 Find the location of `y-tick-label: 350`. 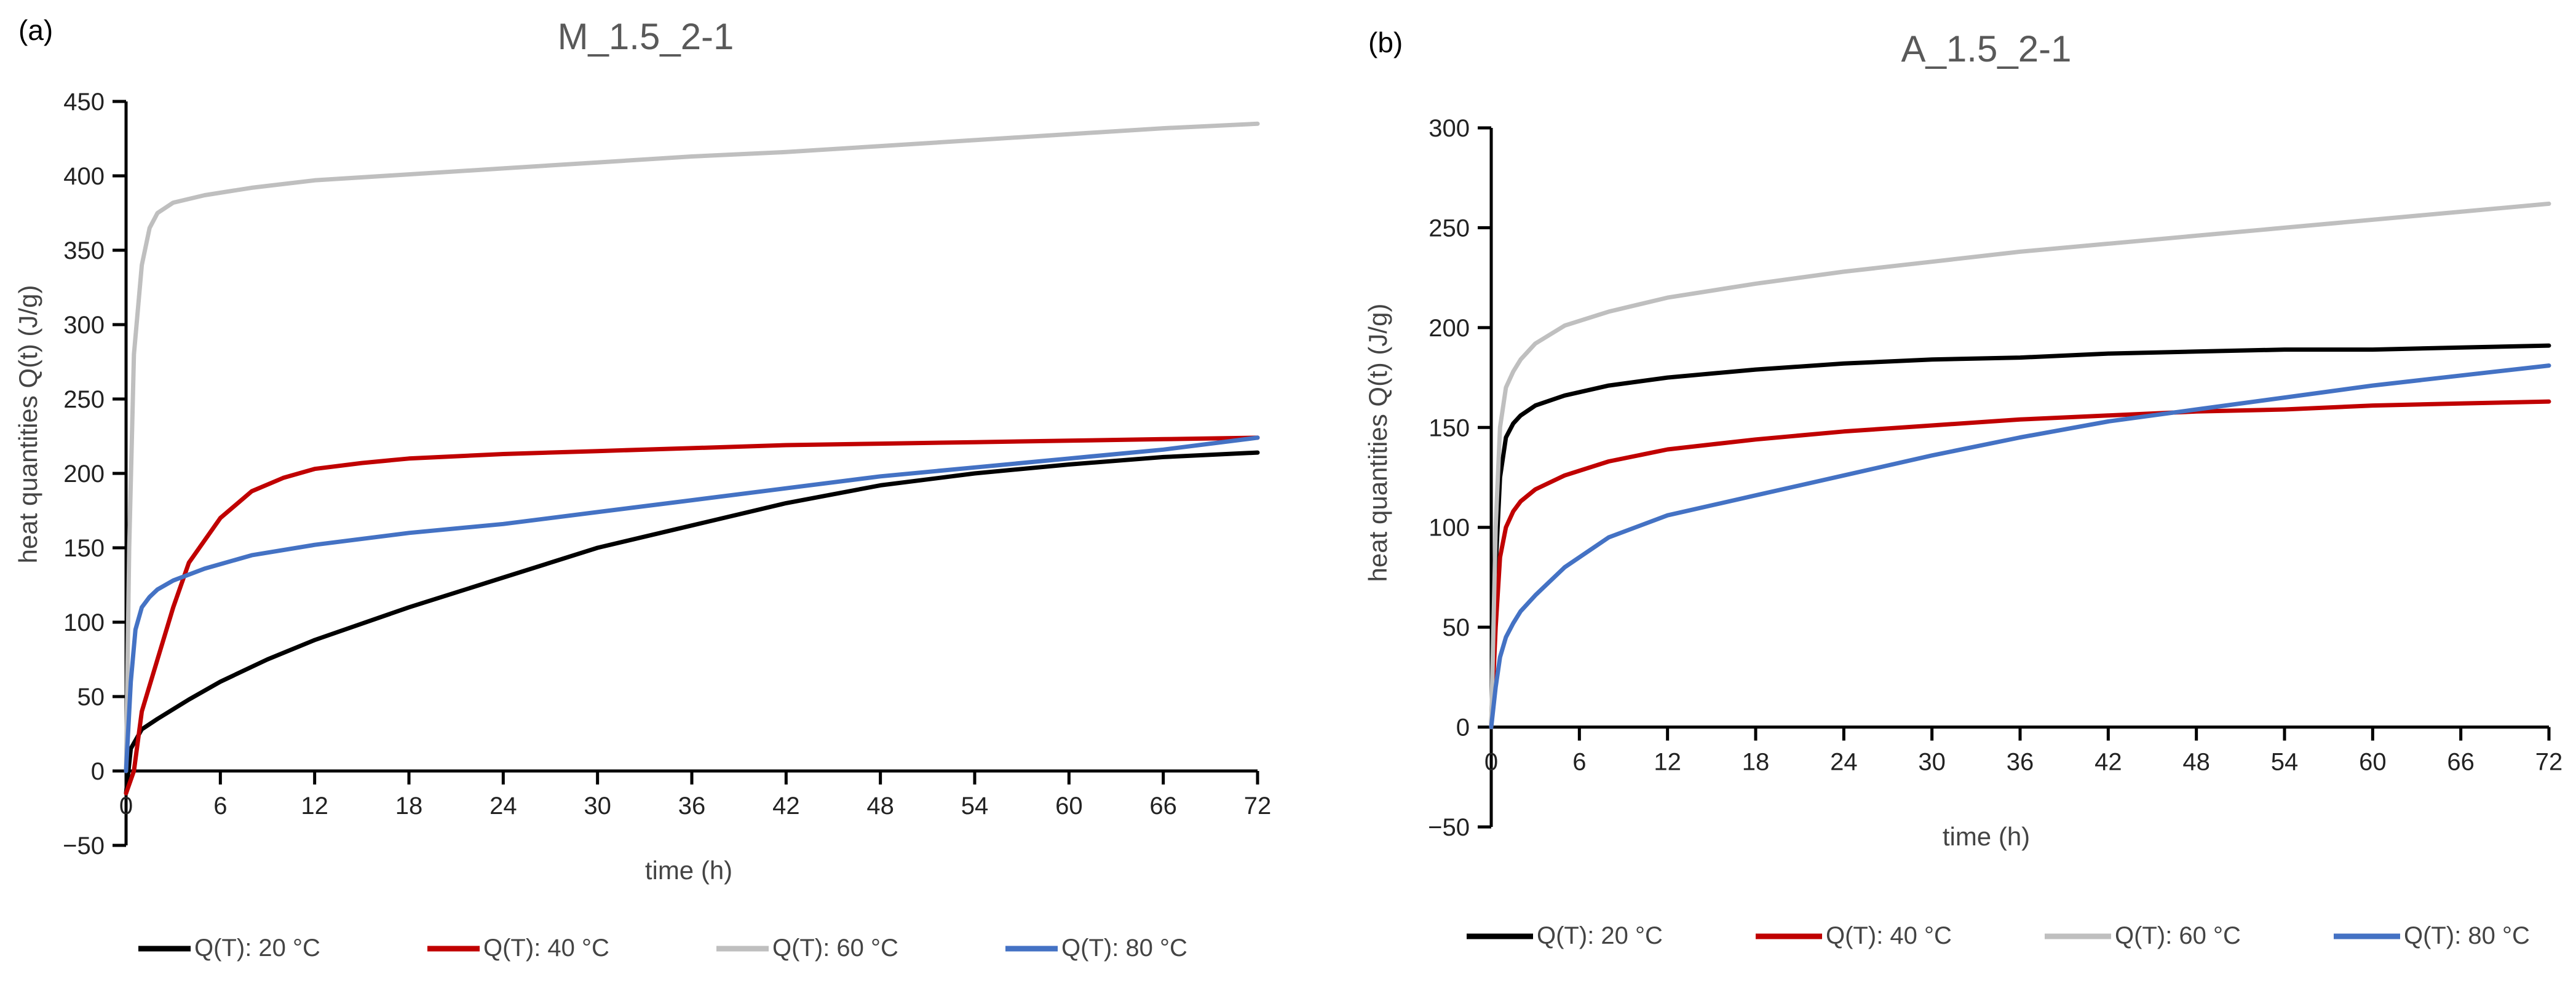

y-tick-label: 350 is located at coordinates (84, 250).